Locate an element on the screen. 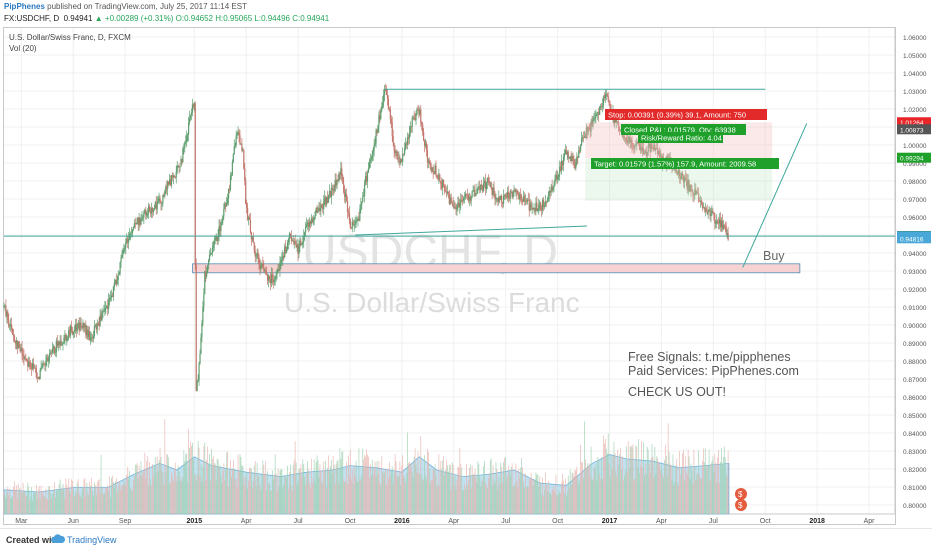  author-link: PipPhenes is located at coordinates (24, 6).